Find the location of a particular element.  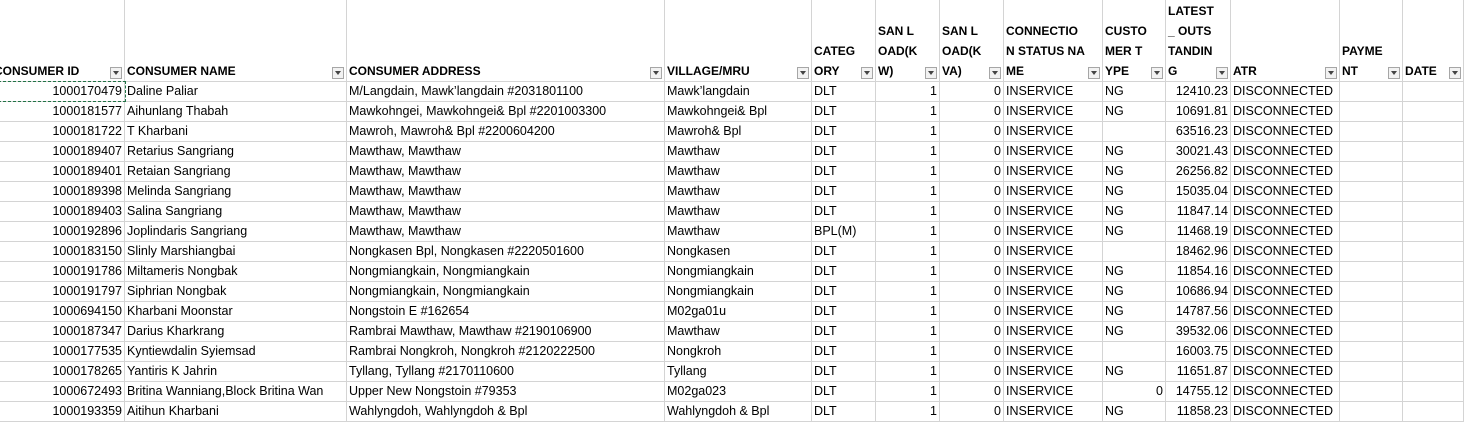

table-cell: Darius Kharkrang is located at coordinates (236, 332).